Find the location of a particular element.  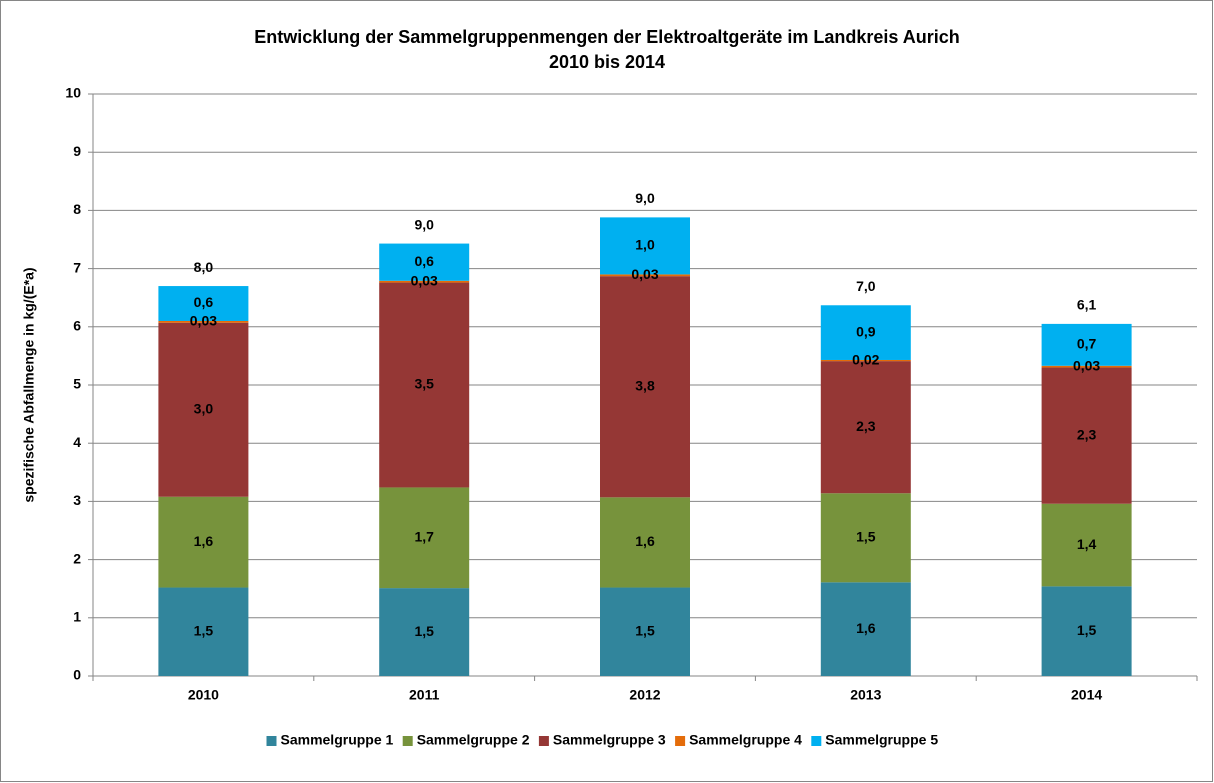

y-tick-label: 9 is located at coordinates (77, 151).